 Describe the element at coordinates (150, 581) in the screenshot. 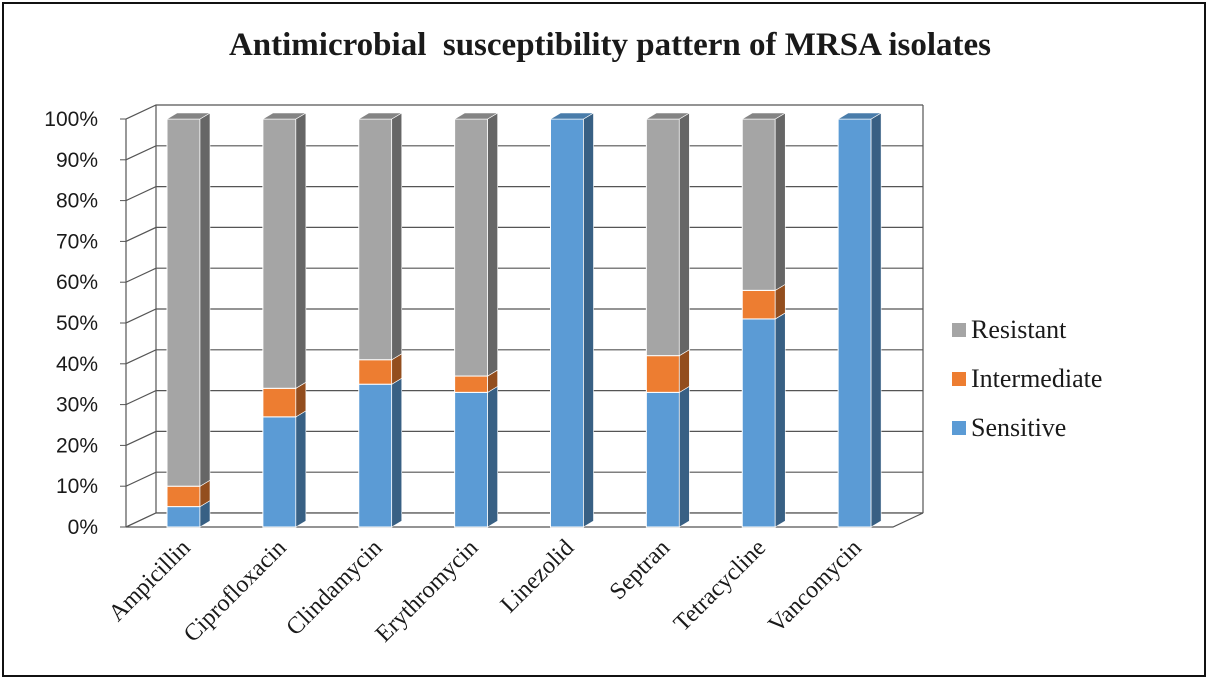

I see `category-label: Ampicillin` at that location.